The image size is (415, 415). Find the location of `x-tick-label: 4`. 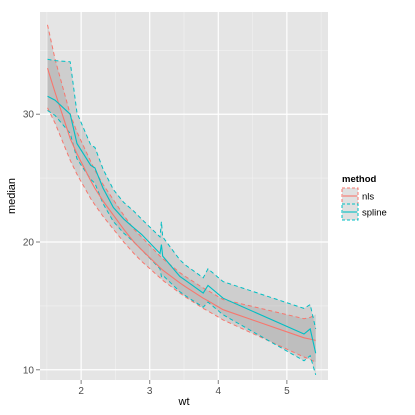

x-tick-label: 4 is located at coordinates (219, 391).